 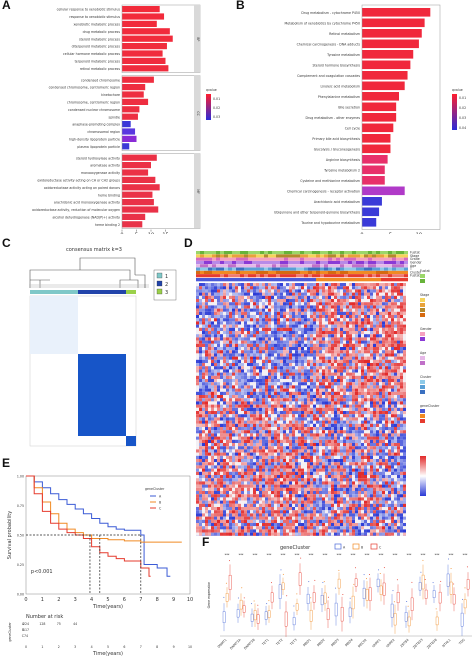 What do you see at coordinates (330, 223) in the screenshot?
I see `bar-label: Taurine and hypotaurine metabolism` at bounding box center [330, 223].